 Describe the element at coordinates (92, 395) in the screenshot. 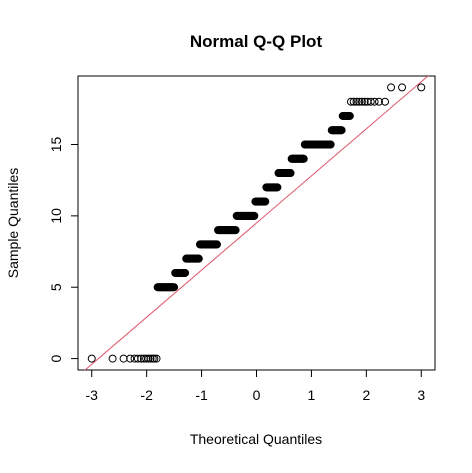

I see `x-tick-label: -3` at that location.